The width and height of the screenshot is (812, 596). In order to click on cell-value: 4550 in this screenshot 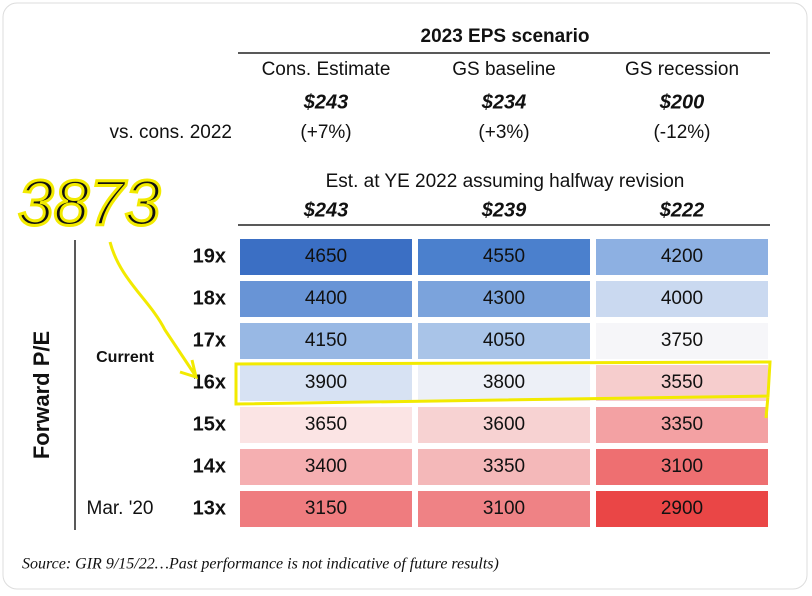, I will do `click(504, 256)`.